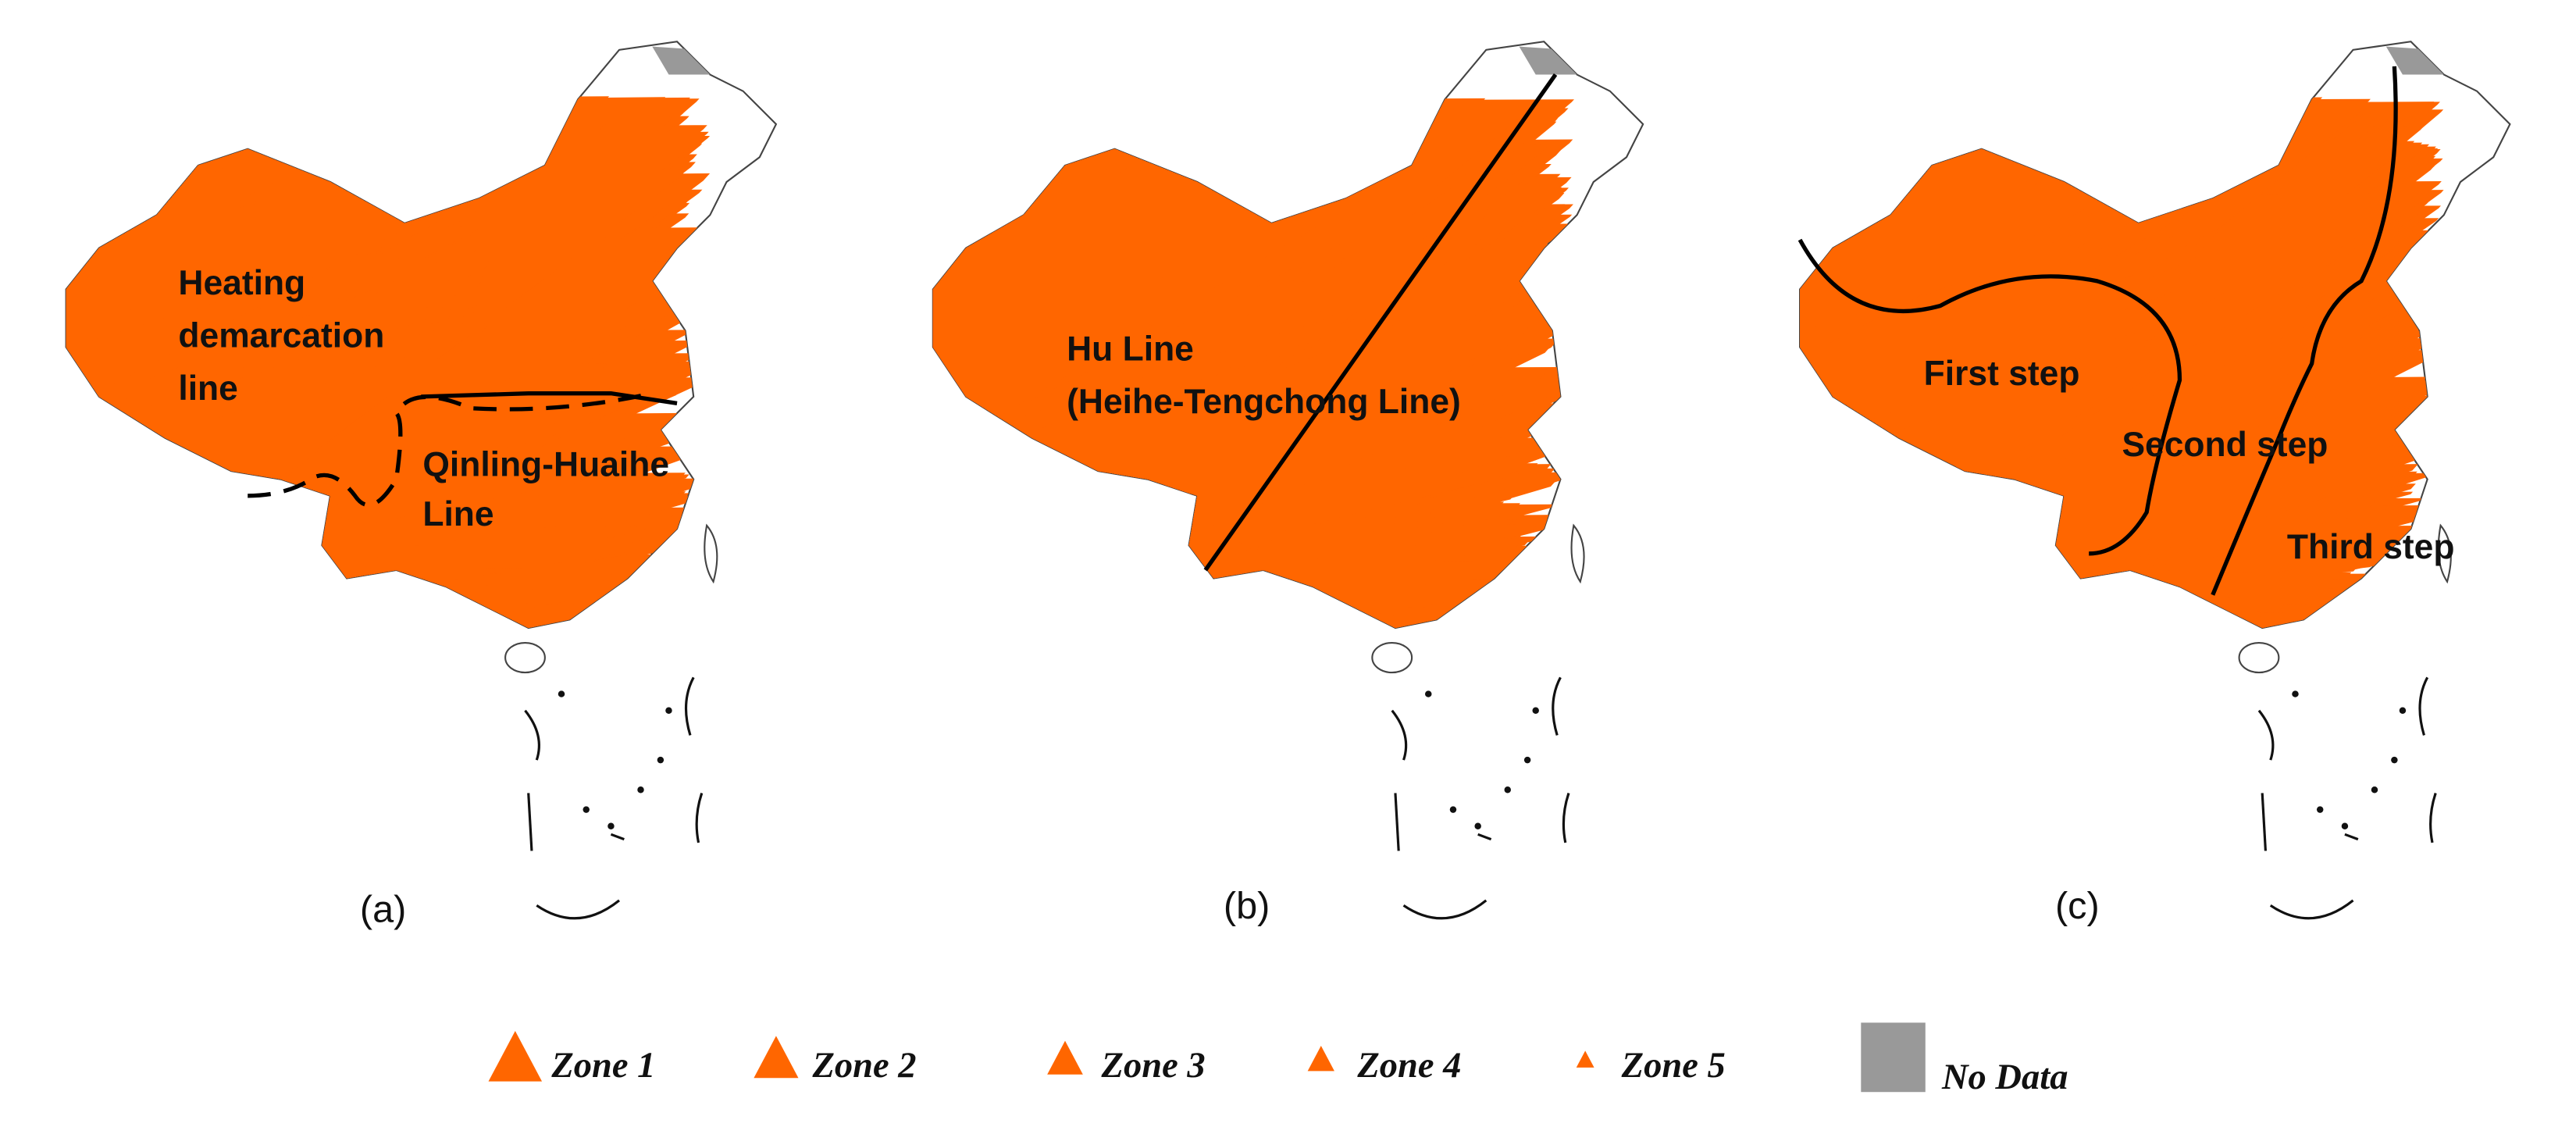 The height and width of the screenshot is (1127, 2576). Describe the element at coordinates (864, 1066) in the screenshot. I see `legend-label: Zone 2` at that location.